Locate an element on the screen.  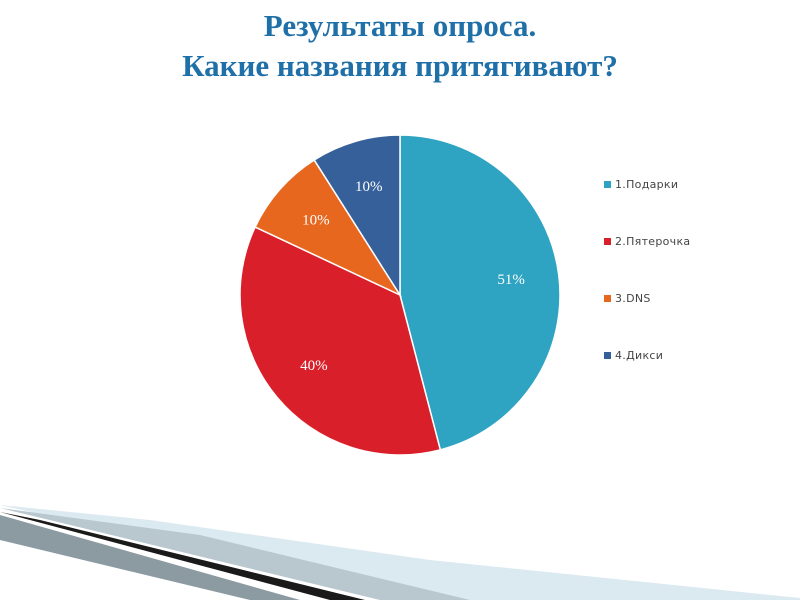
legend-item-4: 4.Дикси is located at coordinates (633, 355).